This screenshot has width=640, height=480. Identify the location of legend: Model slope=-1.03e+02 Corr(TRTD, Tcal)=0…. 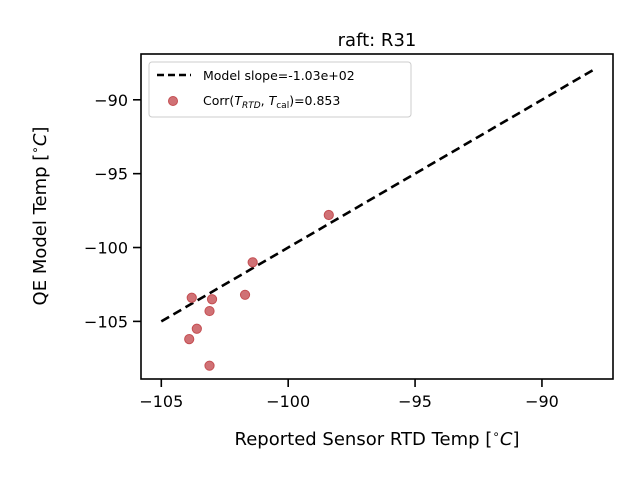
(280, 89).